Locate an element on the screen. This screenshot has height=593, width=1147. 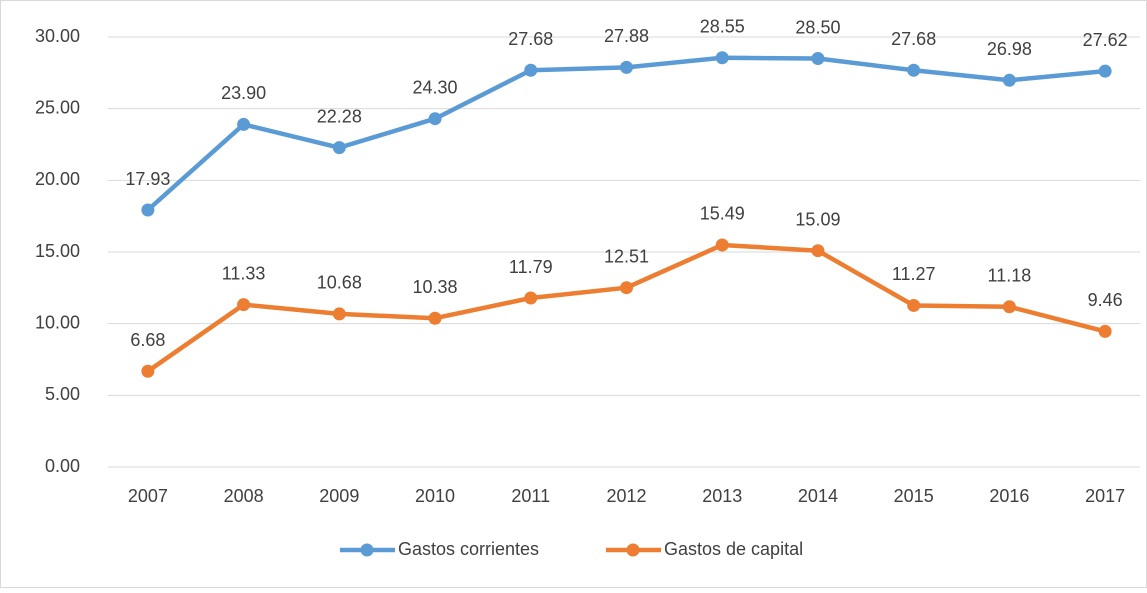
y-tick-label: 10.00 is located at coordinates (57, 322).